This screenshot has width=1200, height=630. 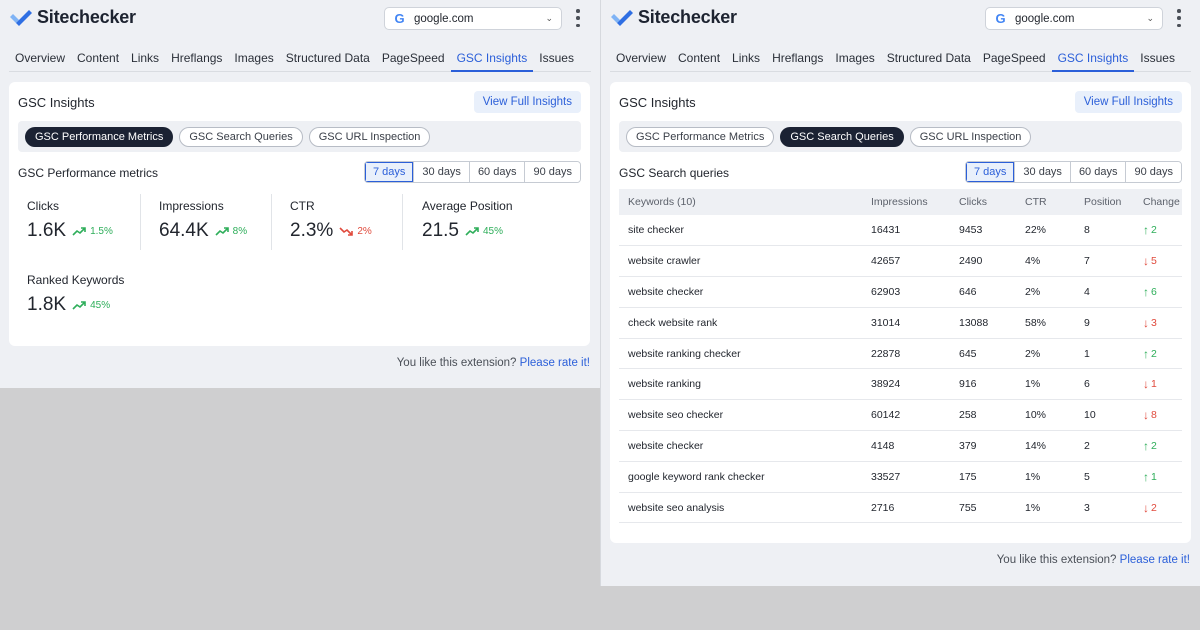 What do you see at coordinates (1045, 384) in the screenshot?
I see `cell-ctr: 1%` at bounding box center [1045, 384].